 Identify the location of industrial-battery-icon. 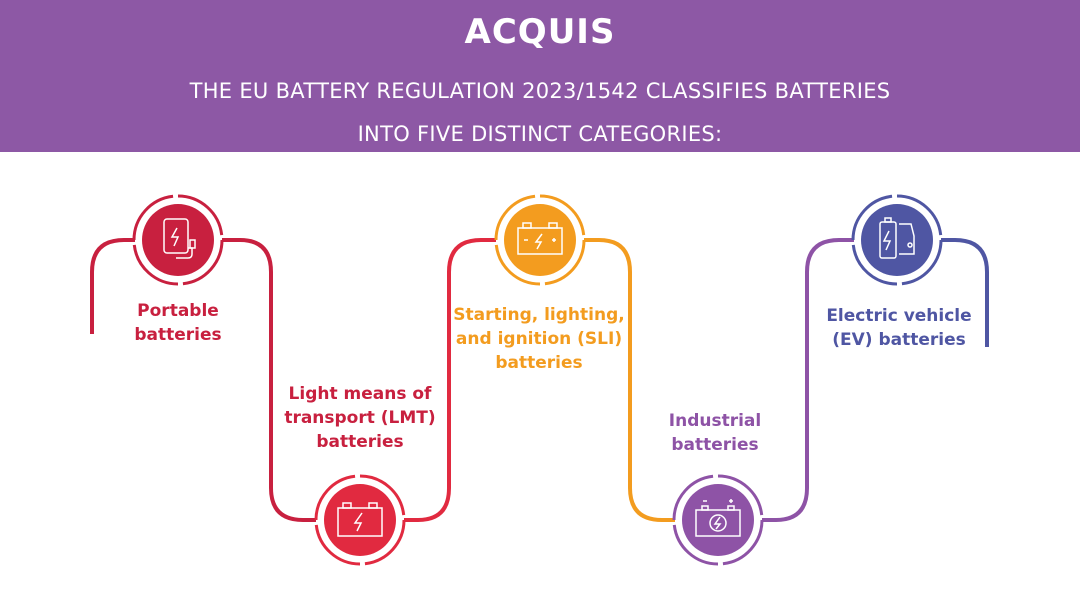
(718, 518).